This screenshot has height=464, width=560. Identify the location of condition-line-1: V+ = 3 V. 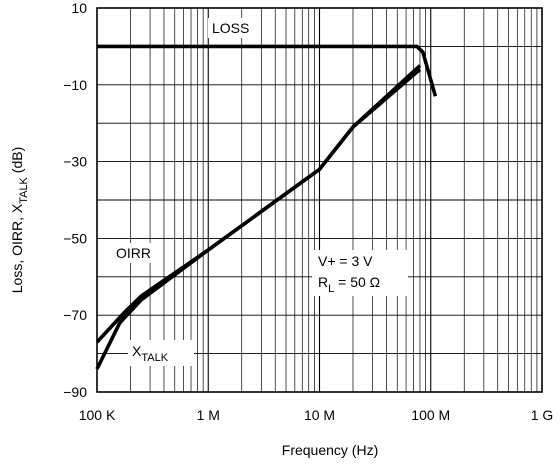
(345, 261).